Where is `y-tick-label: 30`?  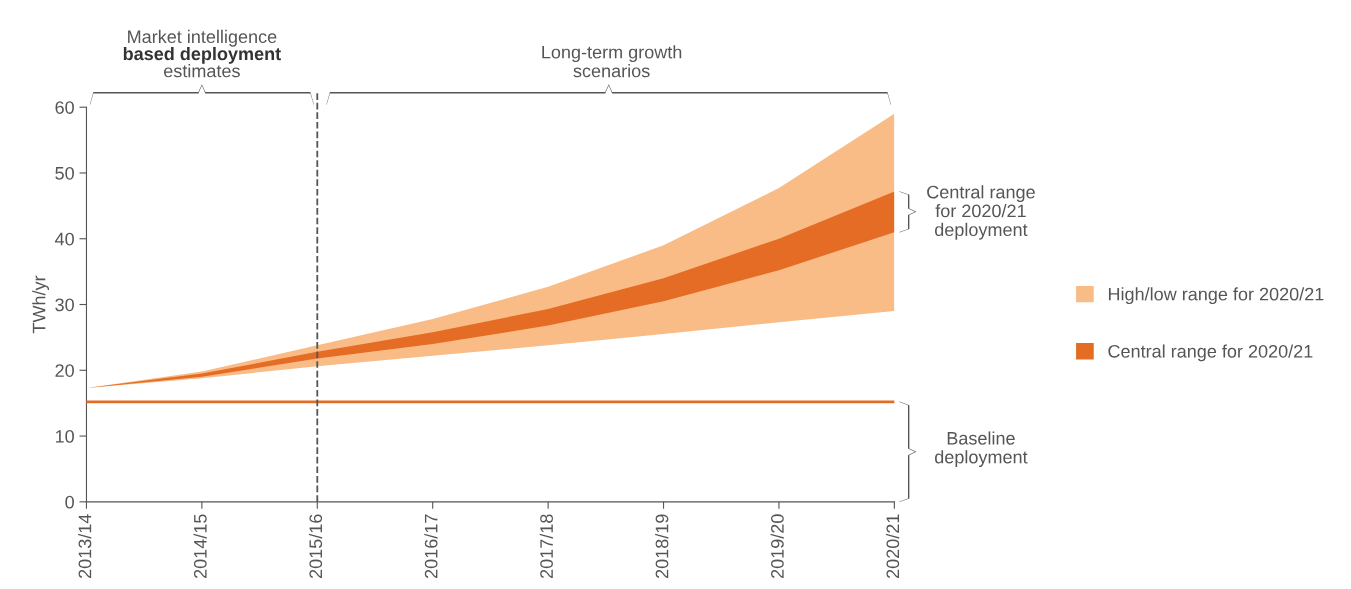 y-tick-label: 30 is located at coordinates (64, 305).